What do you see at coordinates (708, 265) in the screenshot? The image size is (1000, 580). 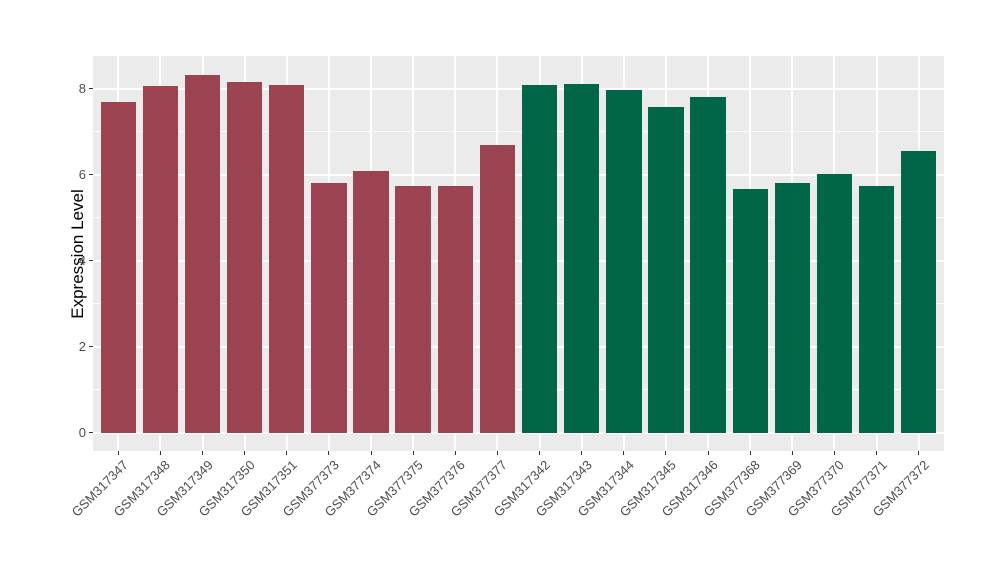 I see `bar-GSM317346` at bounding box center [708, 265].